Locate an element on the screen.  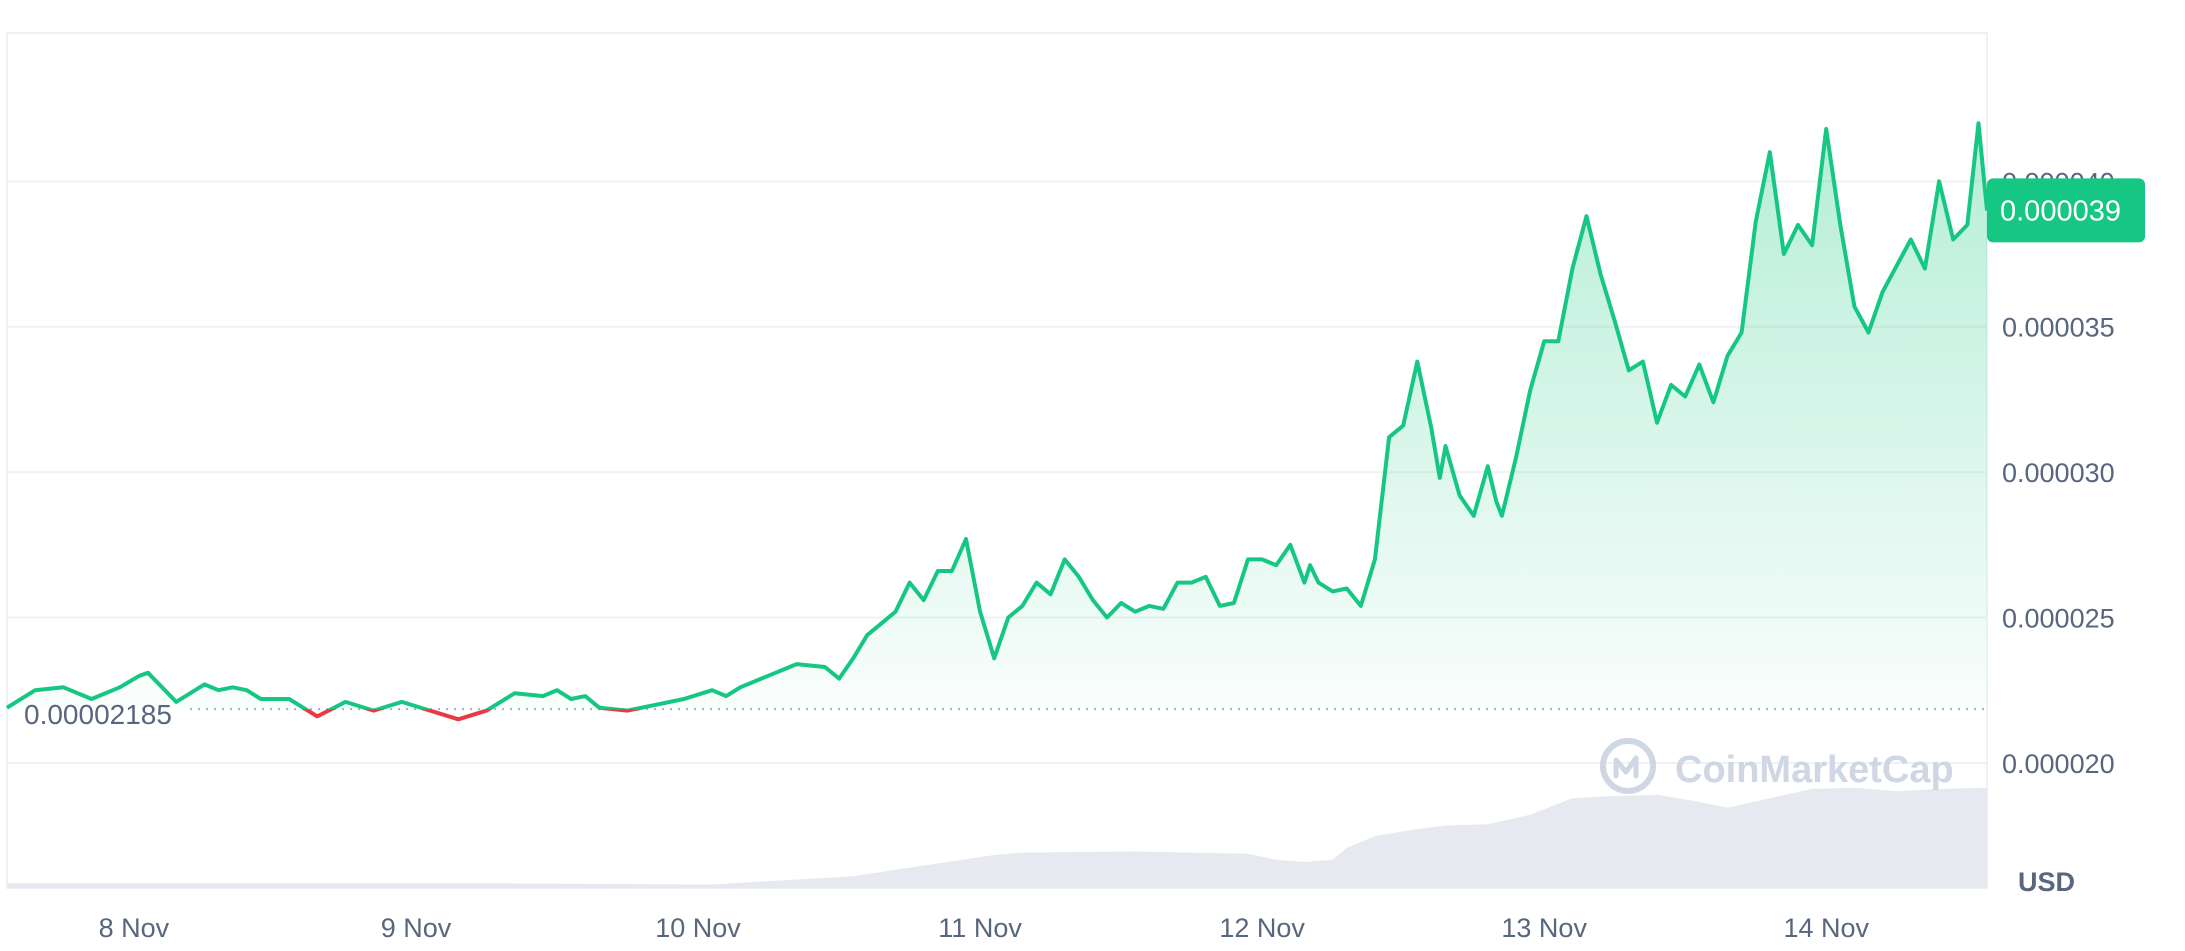
current-price-tag-bg is located at coordinates (2066, 210).